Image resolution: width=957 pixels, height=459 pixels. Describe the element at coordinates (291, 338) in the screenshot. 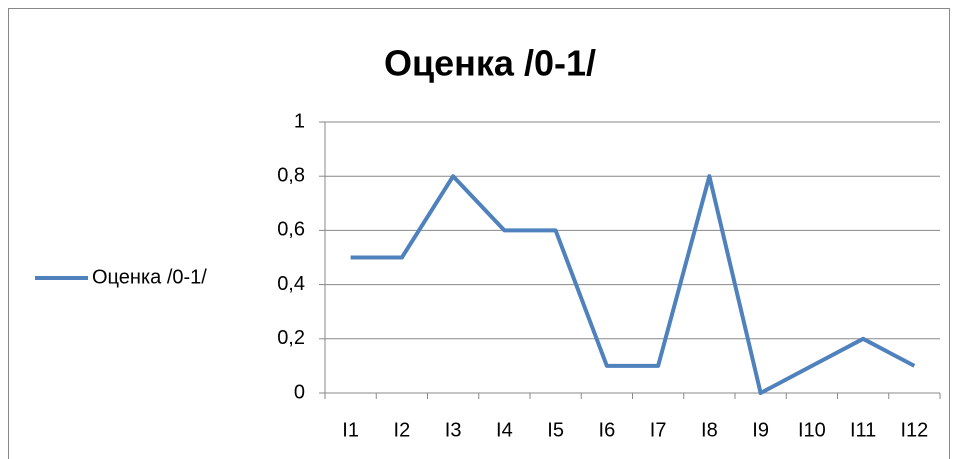

I see `y-tick-label: 0,2` at that location.